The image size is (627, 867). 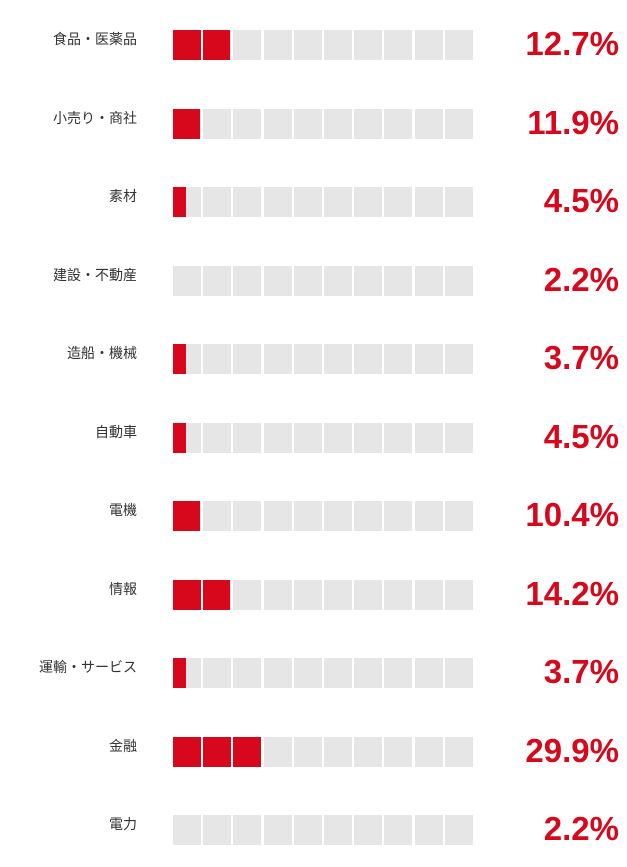 I want to click on category-label: 素材, so click(x=123, y=197).